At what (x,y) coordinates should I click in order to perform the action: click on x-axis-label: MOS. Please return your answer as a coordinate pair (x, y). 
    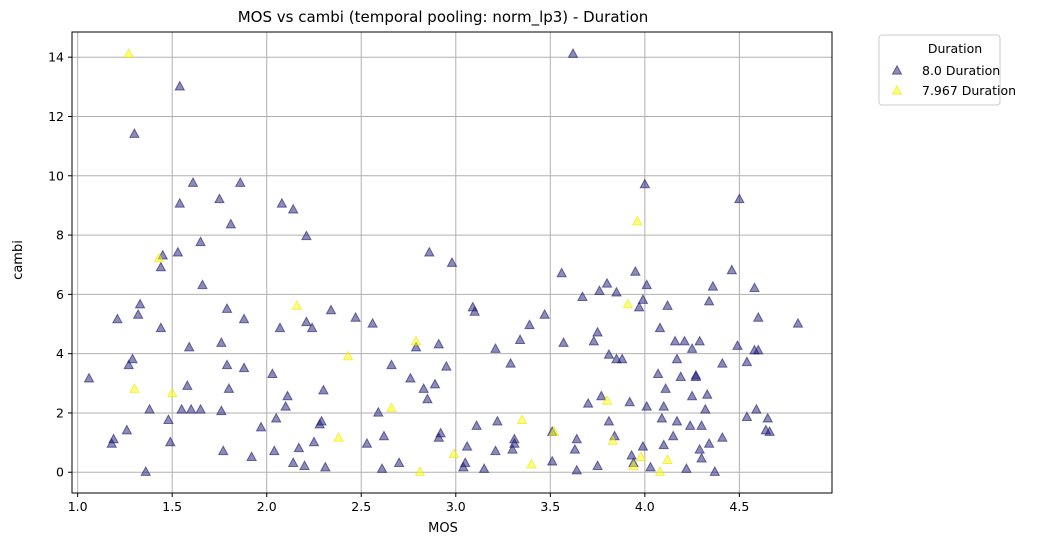
    Looking at the image, I should click on (443, 528).